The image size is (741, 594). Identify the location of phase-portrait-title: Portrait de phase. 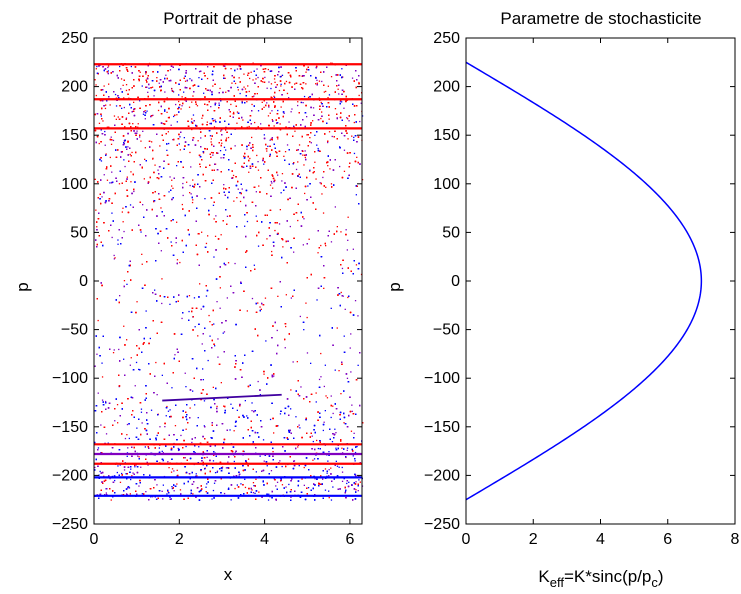
(227, 18).